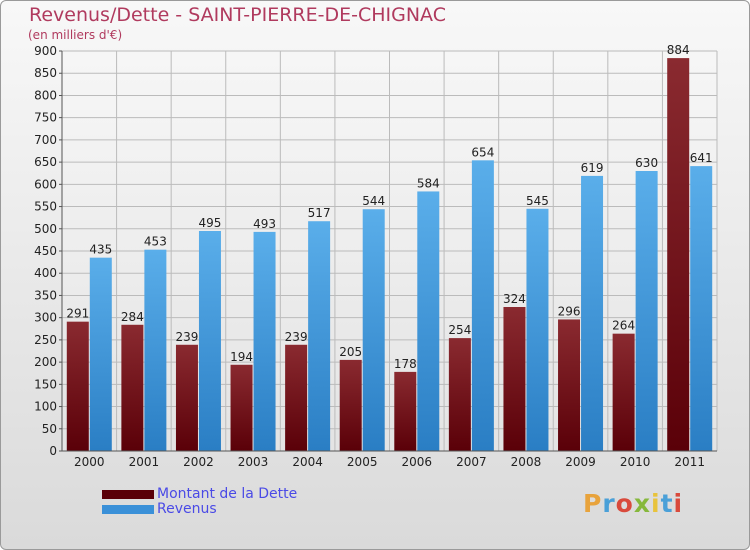 Image resolution: width=750 pixels, height=550 pixels. What do you see at coordinates (646, 163) in the screenshot?
I see `value-label-revenue: 630` at bounding box center [646, 163].